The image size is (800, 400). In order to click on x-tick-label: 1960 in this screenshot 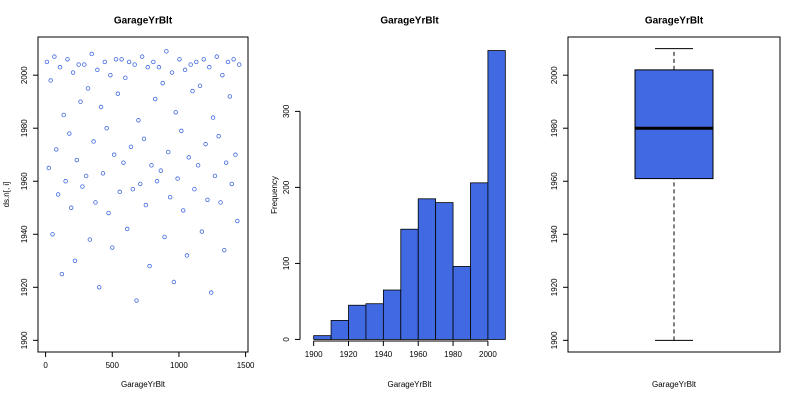, I will do `click(418, 354)`.